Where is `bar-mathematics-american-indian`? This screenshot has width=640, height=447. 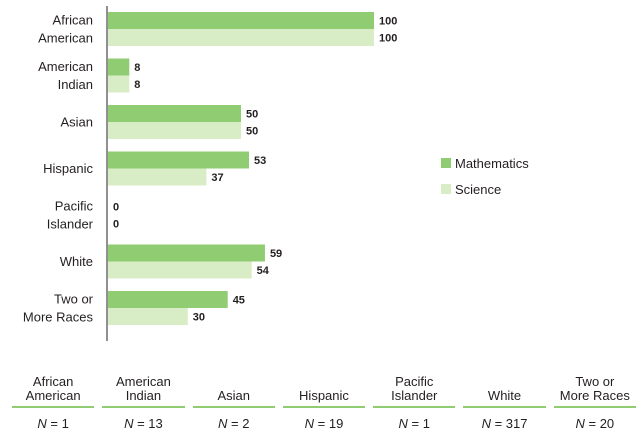
bar-mathematics-american-indian is located at coordinates (119, 67).